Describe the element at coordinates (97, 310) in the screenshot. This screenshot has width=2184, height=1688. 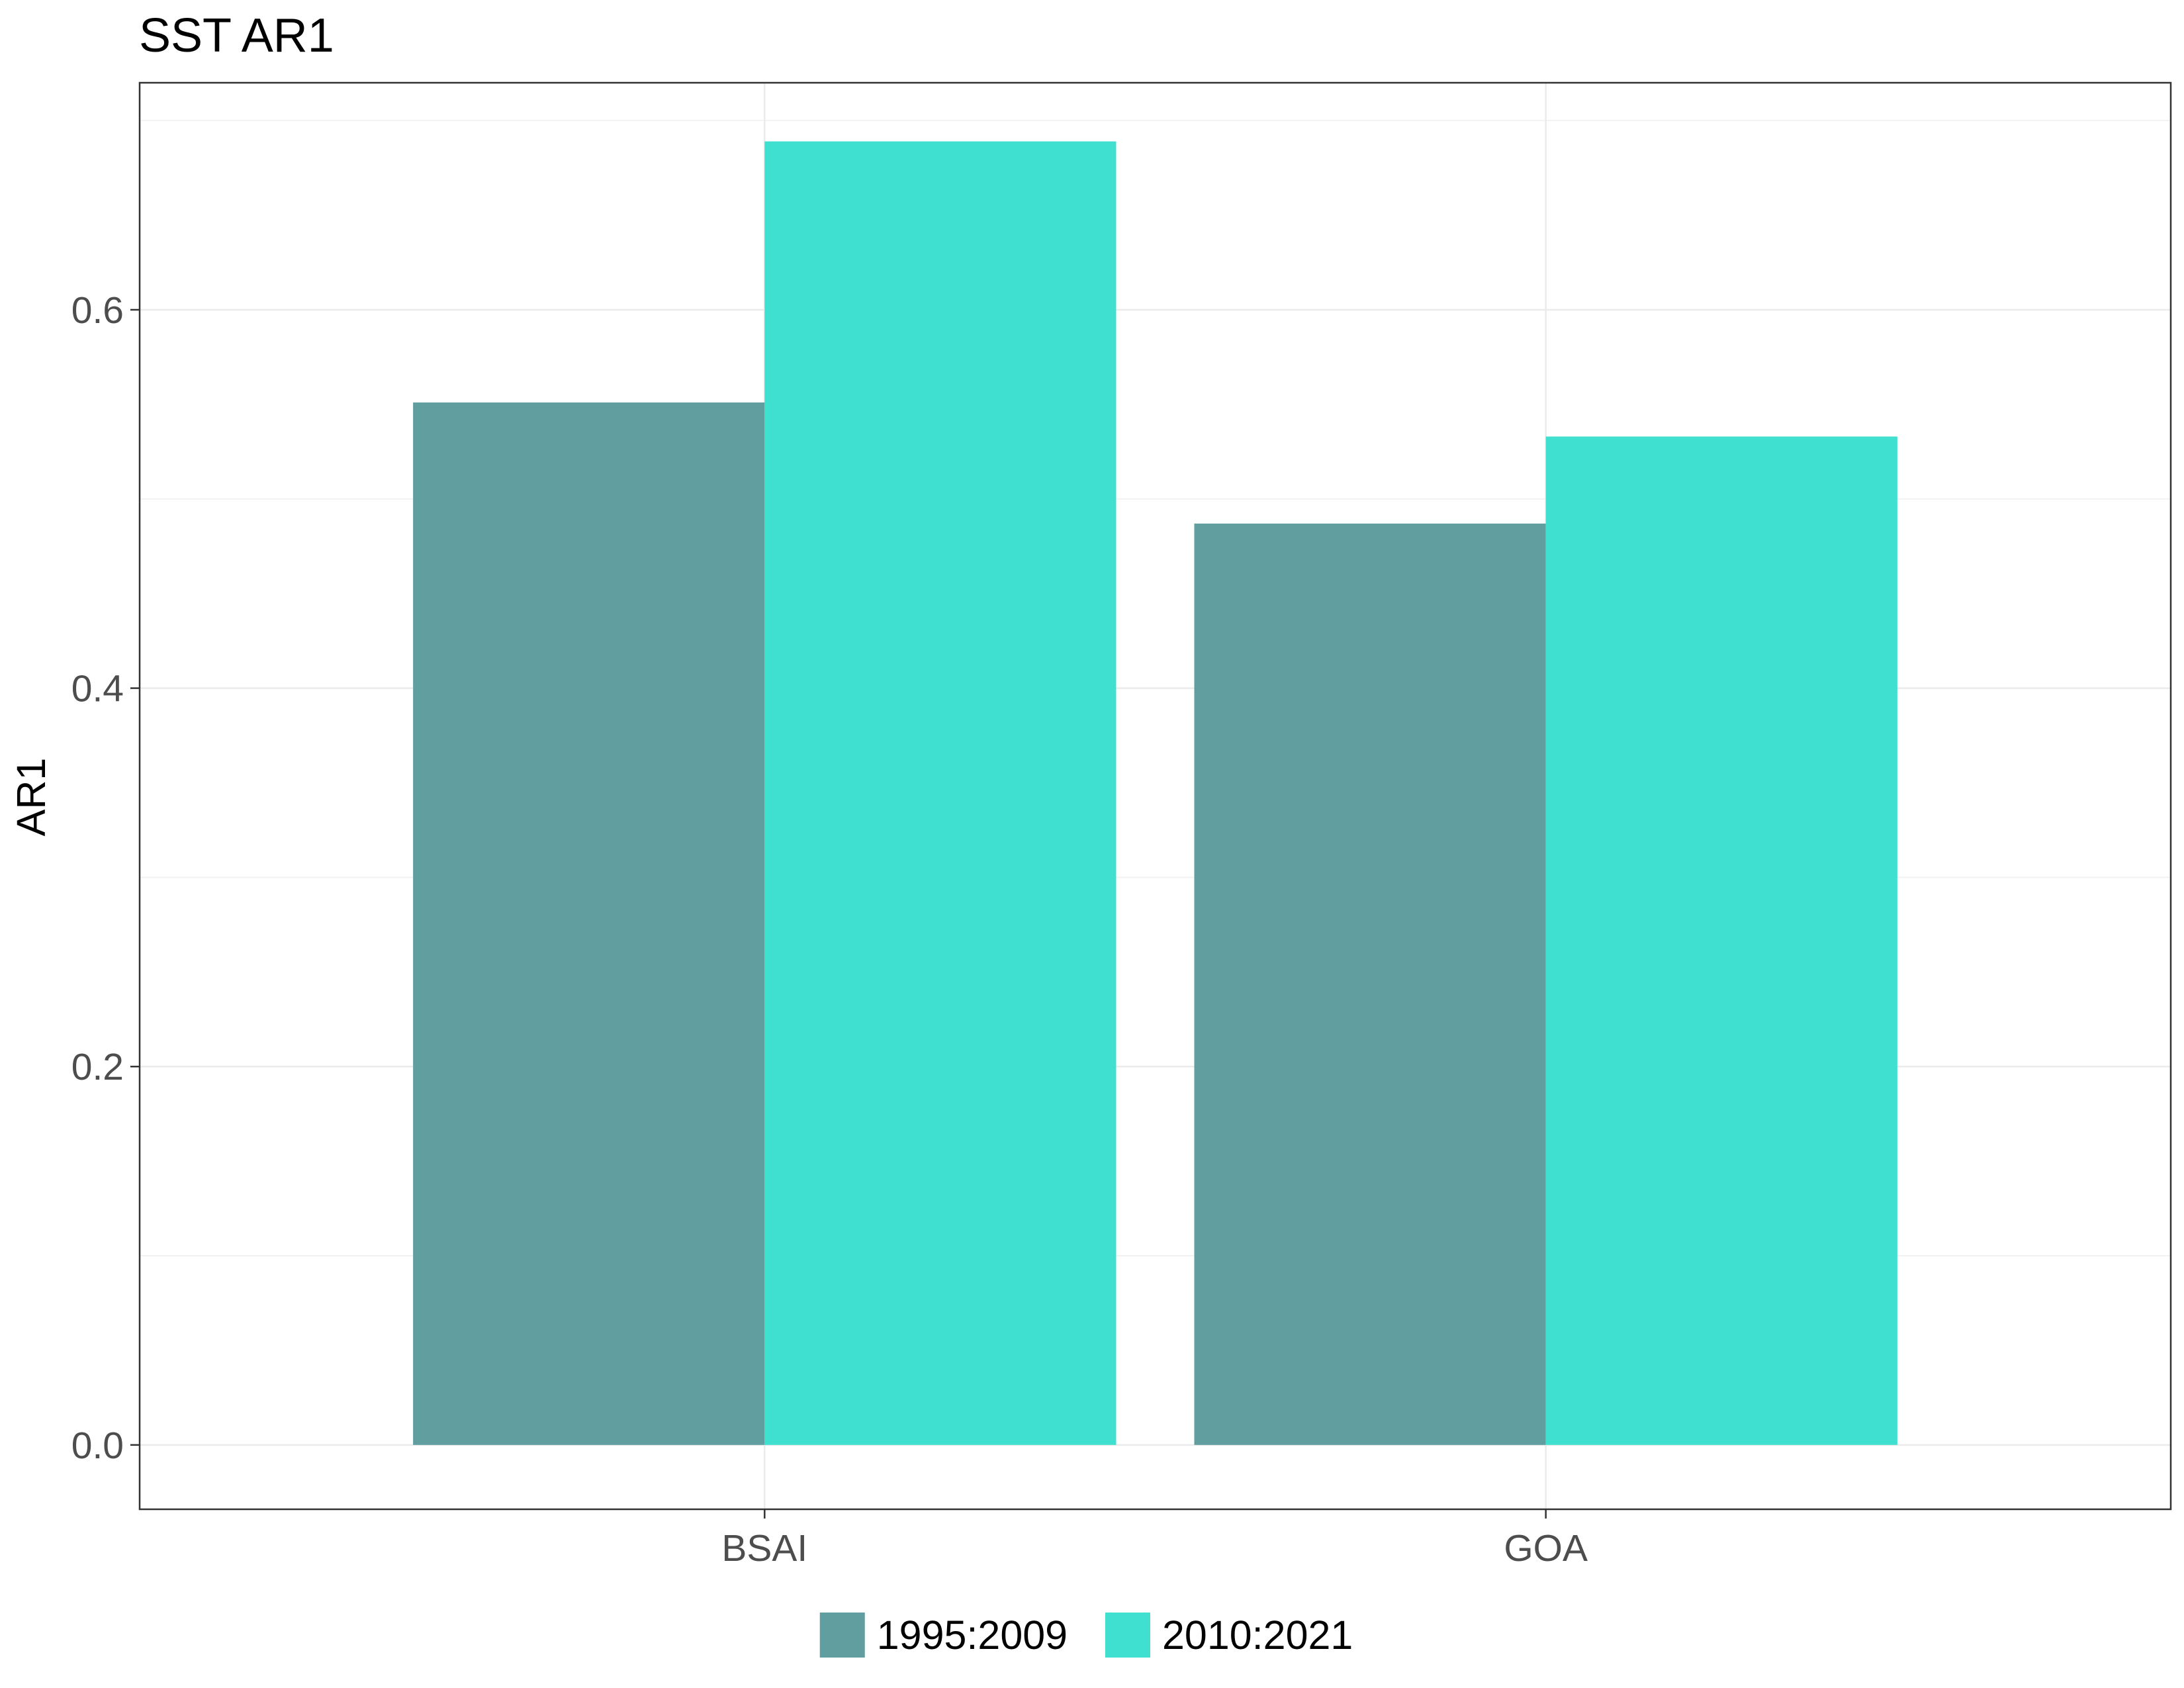
I see `y-tick-label: 0.6` at that location.